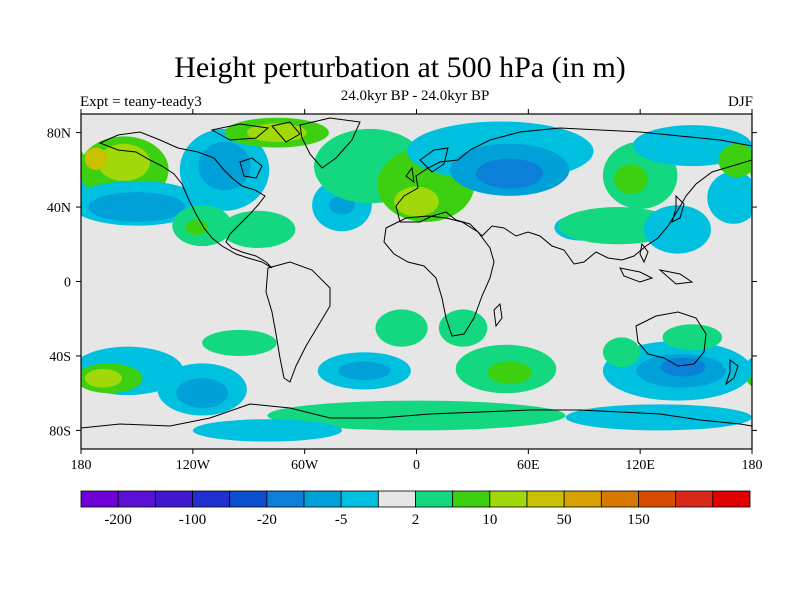 The image size is (800, 600). Describe the element at coordinates (60, 431) in the screenshot. I see `y-tick-label: 80S` at that location.